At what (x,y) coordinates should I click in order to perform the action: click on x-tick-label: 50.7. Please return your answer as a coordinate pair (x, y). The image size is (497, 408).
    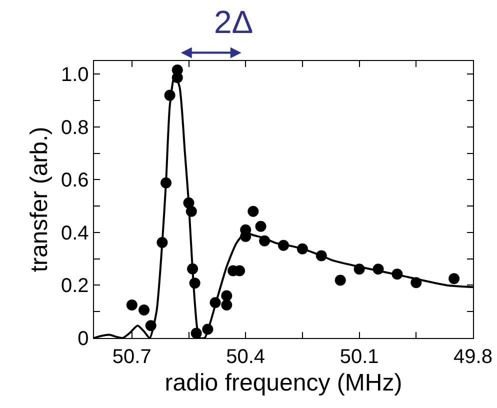
    Looking at the image, I should click on (132, 357).